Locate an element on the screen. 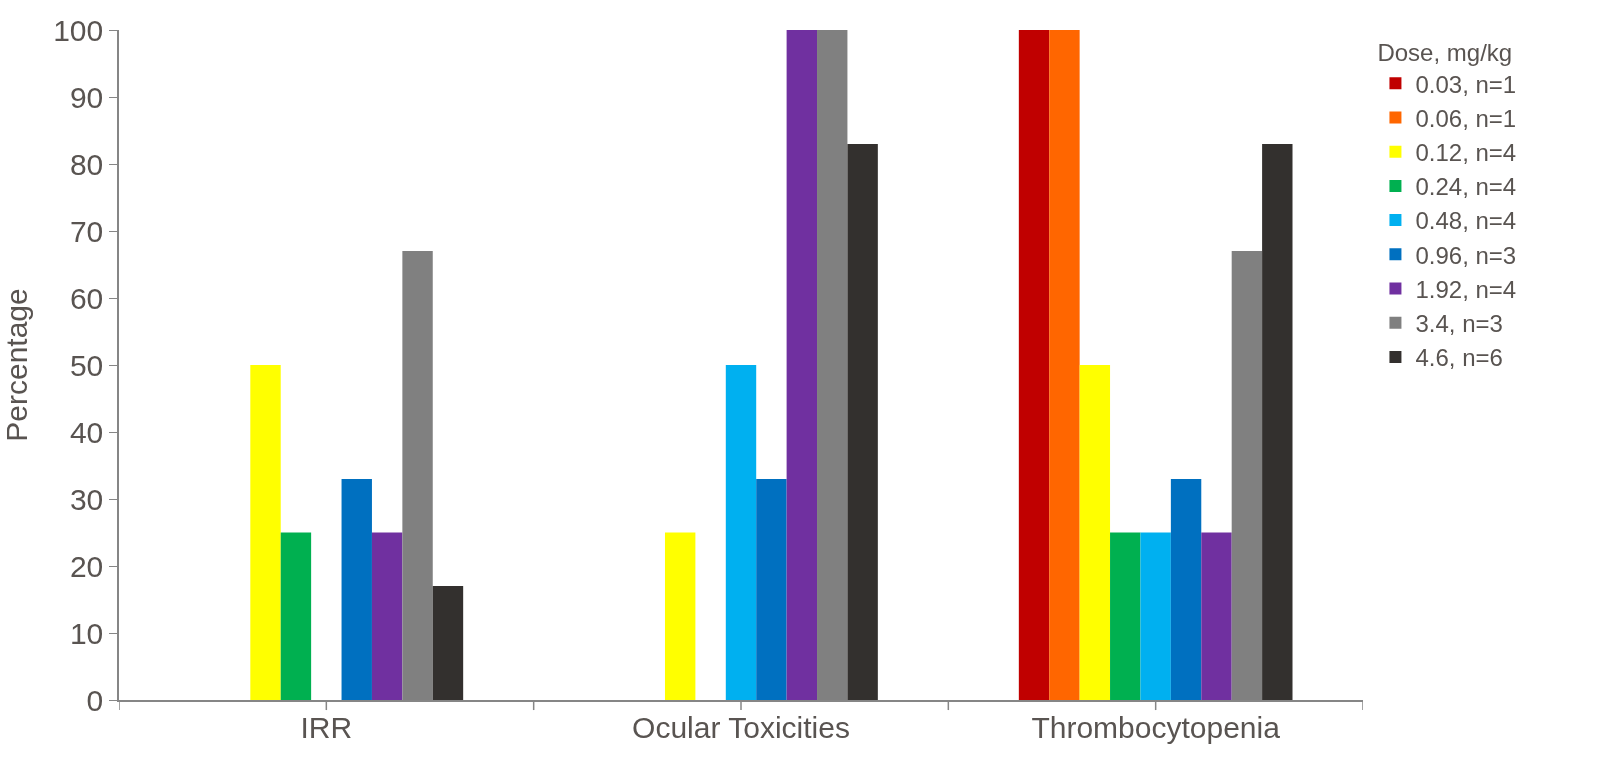 The width and height of the screenshot is (1623, 770). y-tick-label: 0 is located at coordinates (95, 700).